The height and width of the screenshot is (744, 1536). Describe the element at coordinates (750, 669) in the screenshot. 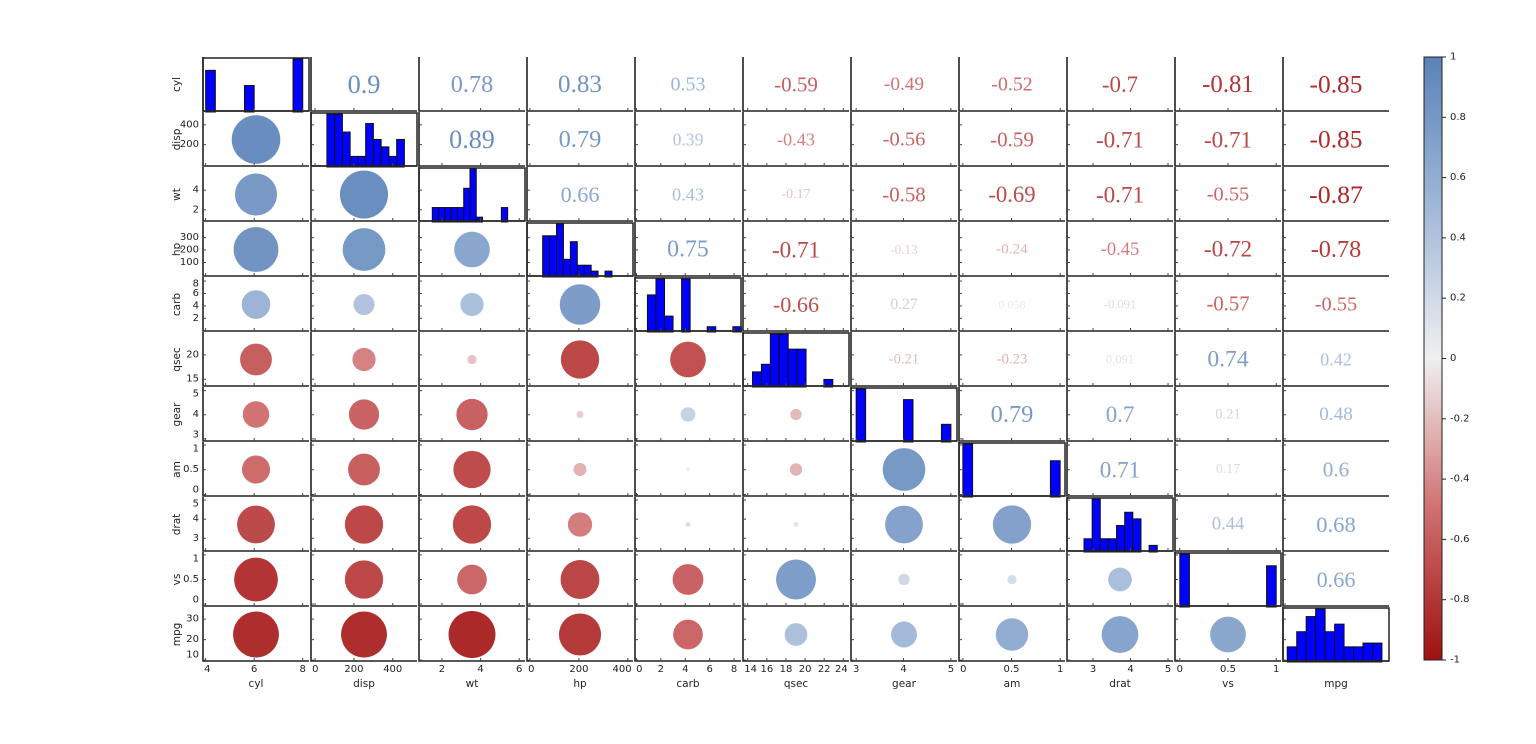

I see `x-tick-label: 14` at that location.